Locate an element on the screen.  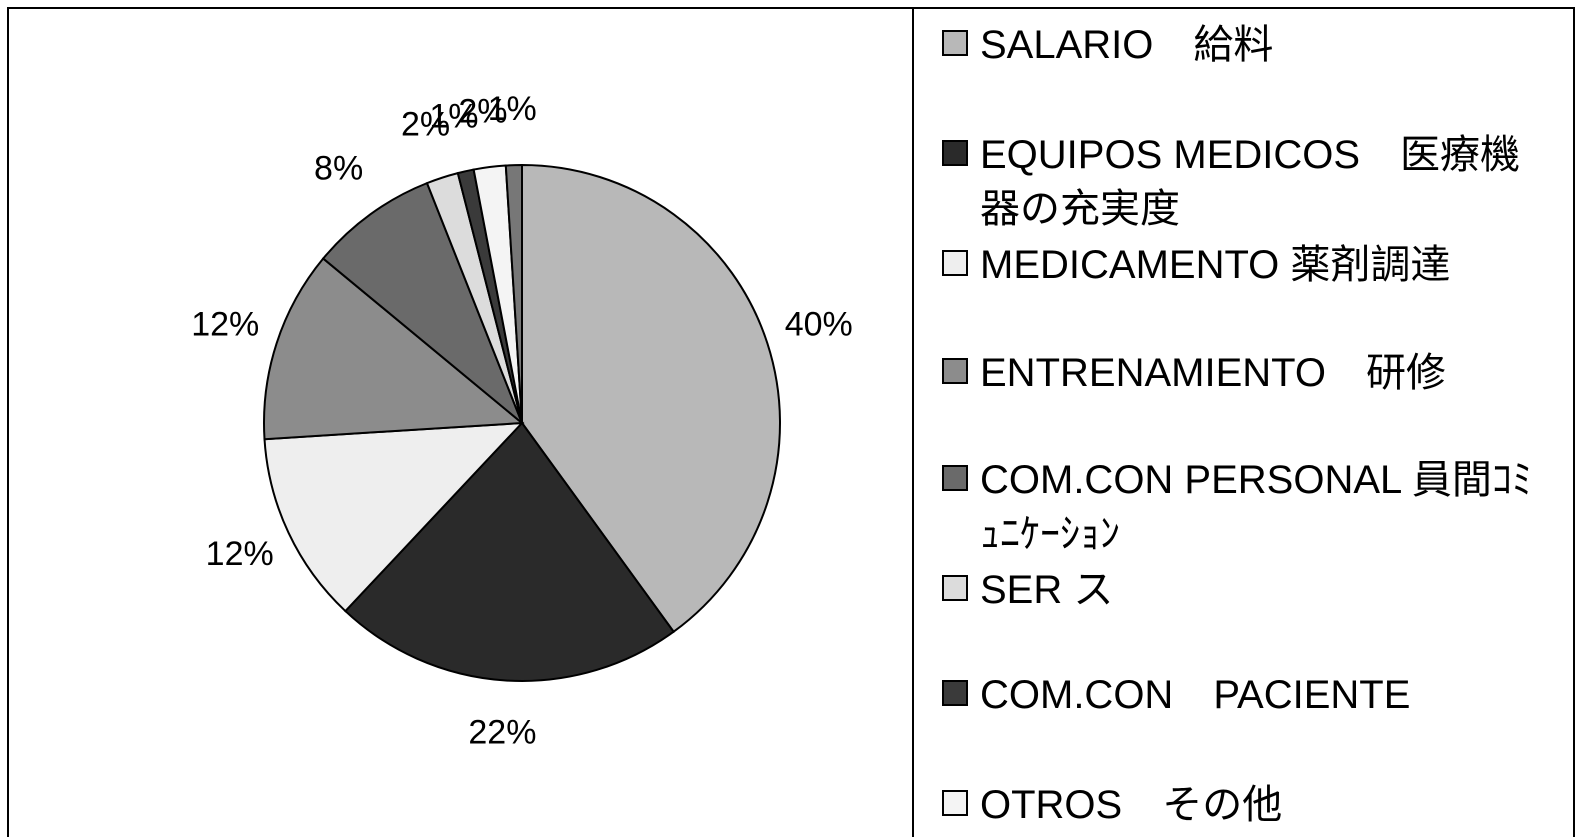
data-label: 8% is located at coordinates (338, 169).